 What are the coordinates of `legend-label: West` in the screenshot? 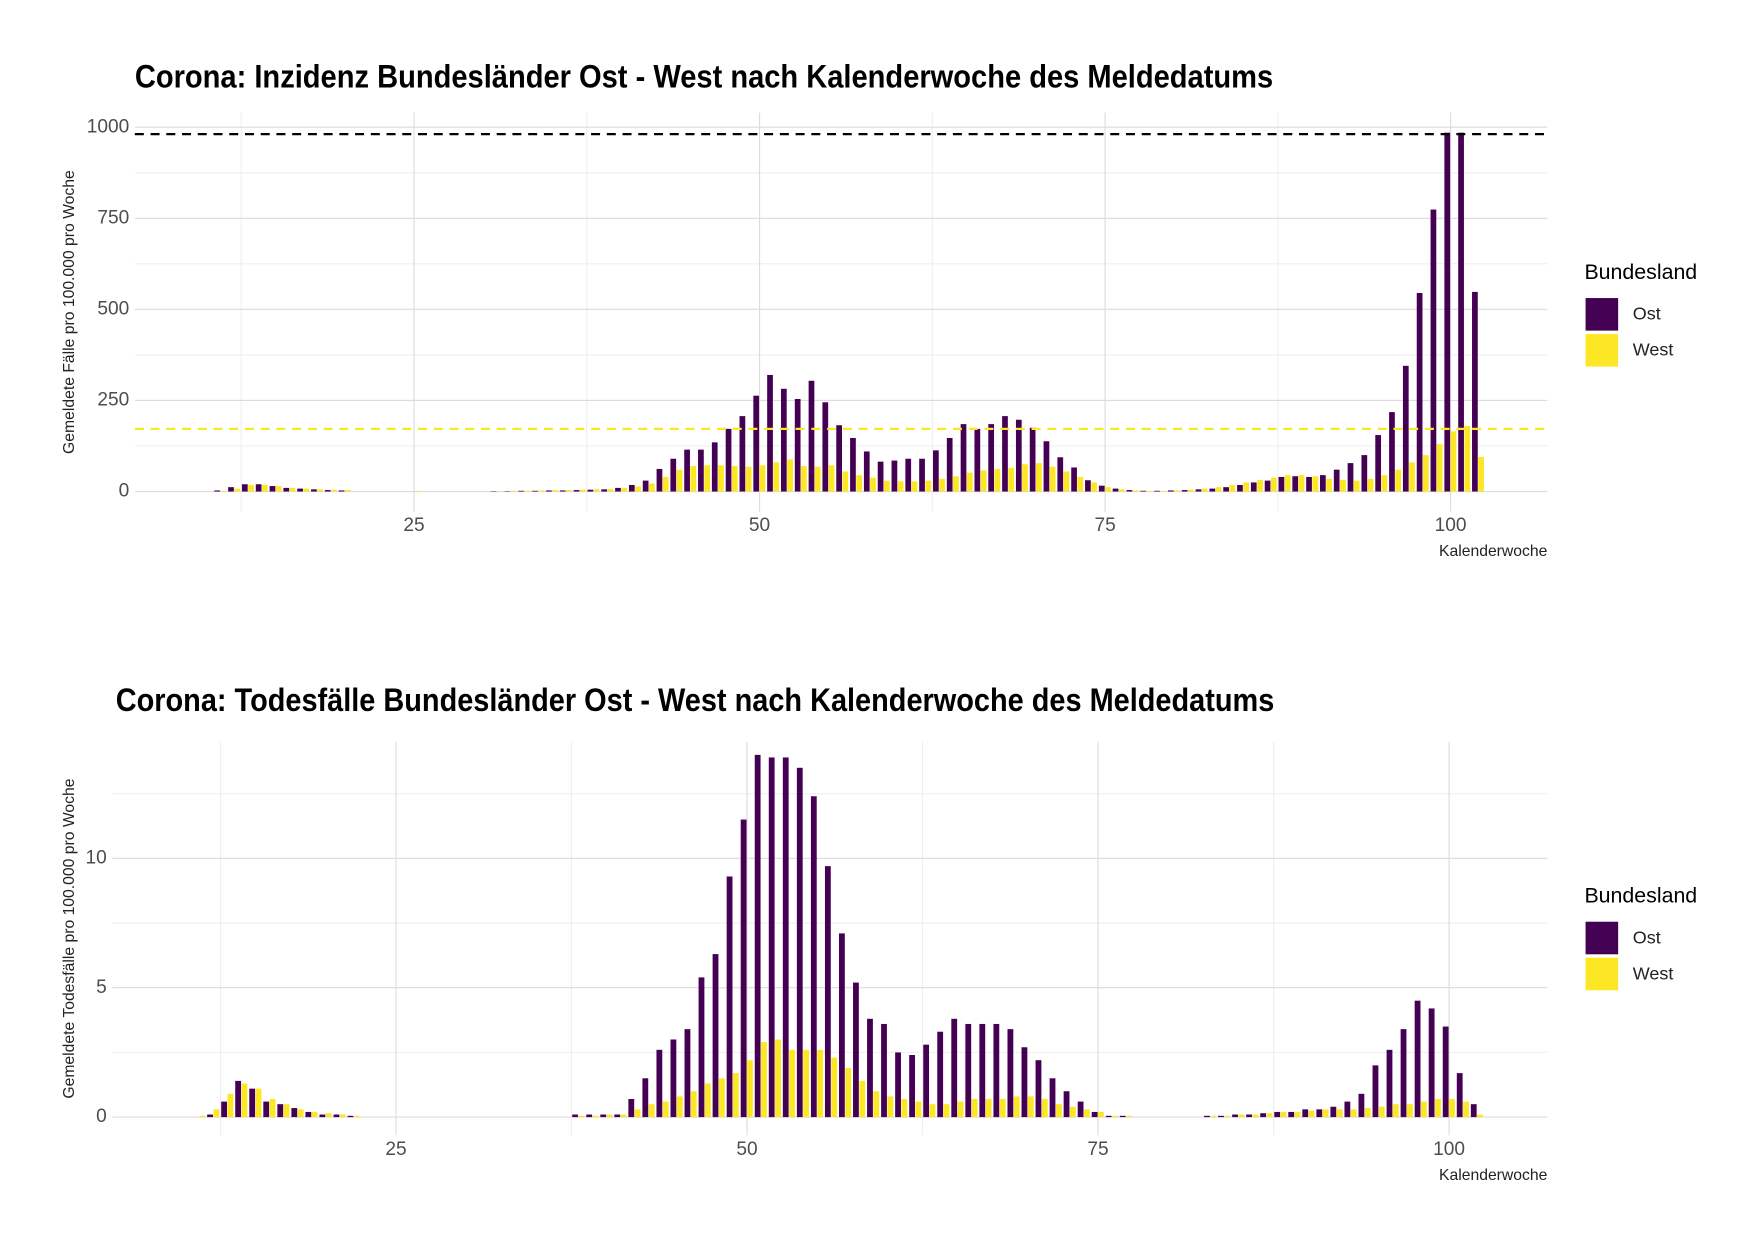 It's located at (1653, 973).